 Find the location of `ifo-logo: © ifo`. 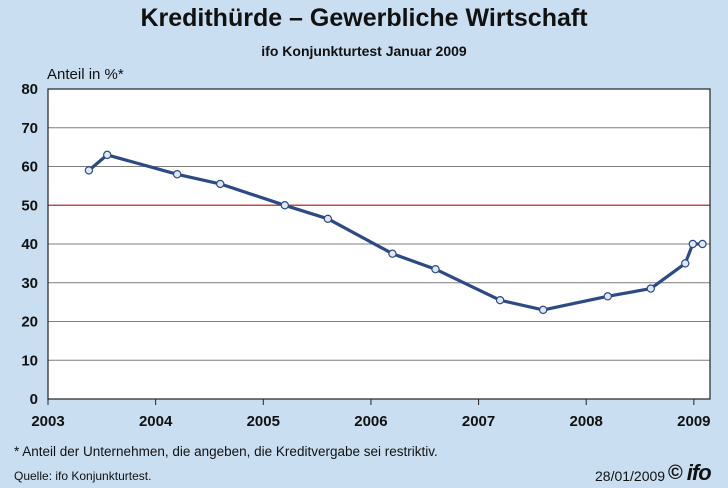

ifo-logo: © ifo is located at coordinates (690, 472).